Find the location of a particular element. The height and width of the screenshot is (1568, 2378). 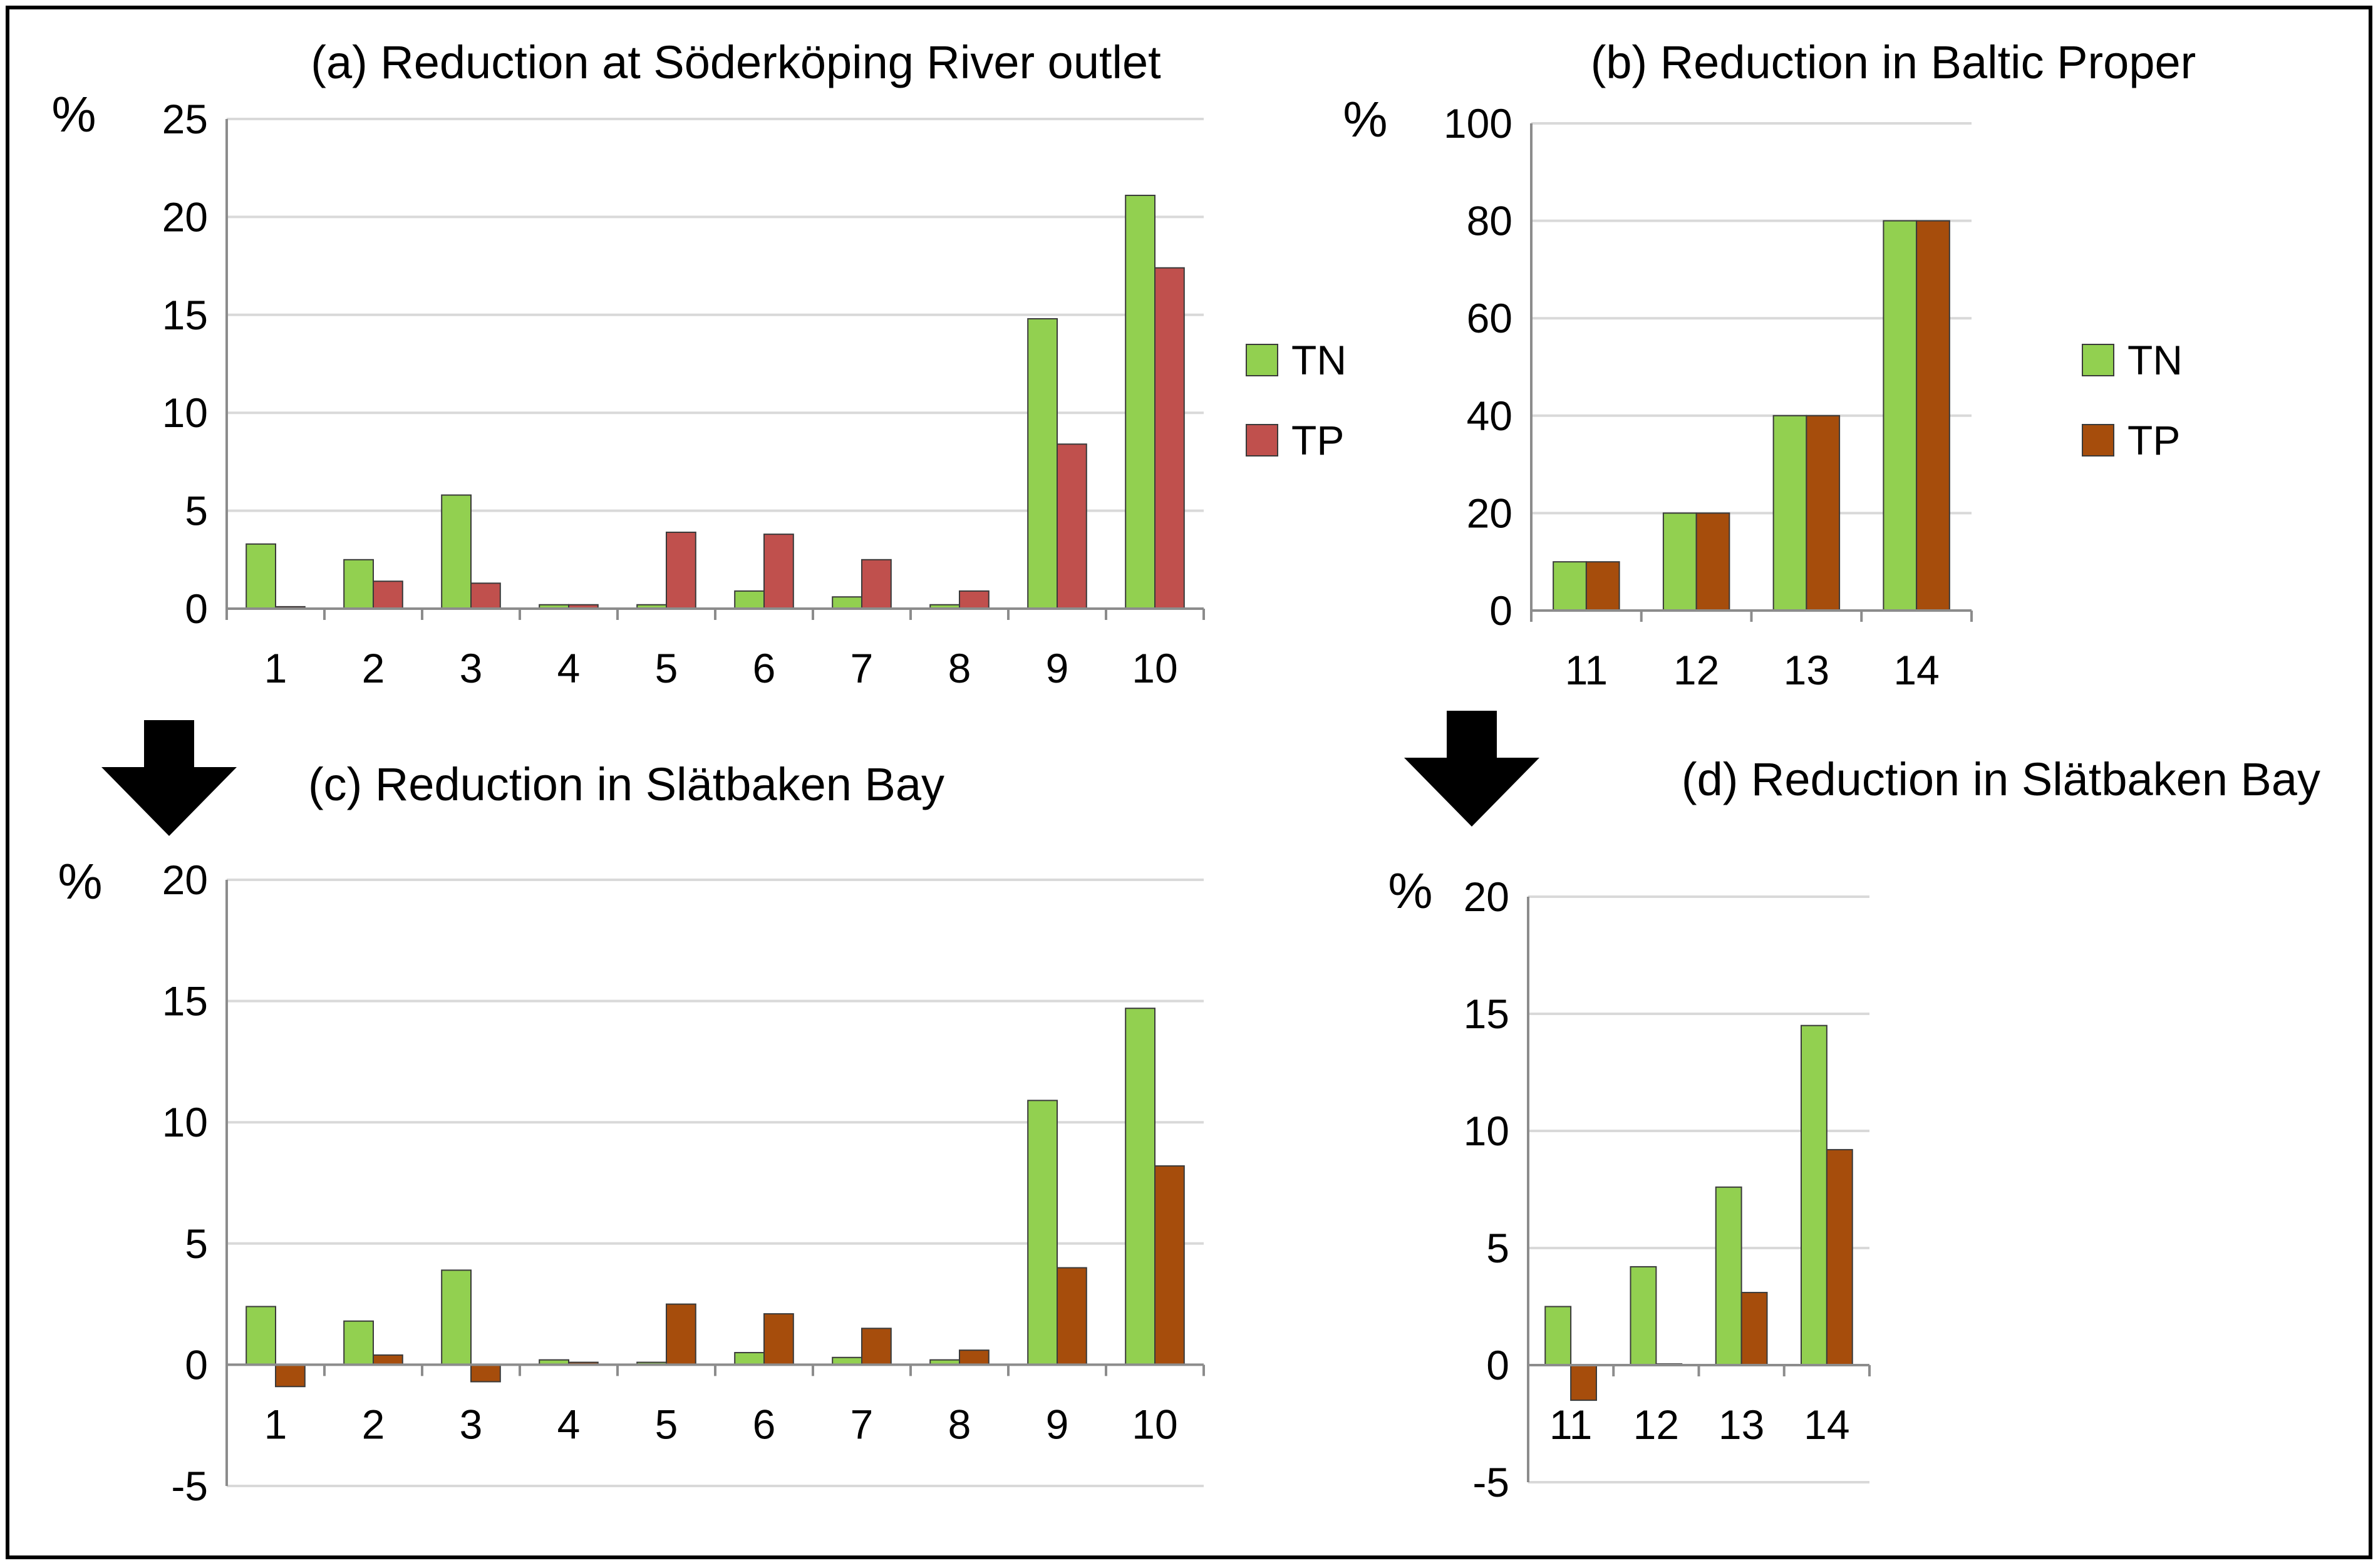

panel-c-x-tick-label: 2 is located at coordinates (373, 1424).